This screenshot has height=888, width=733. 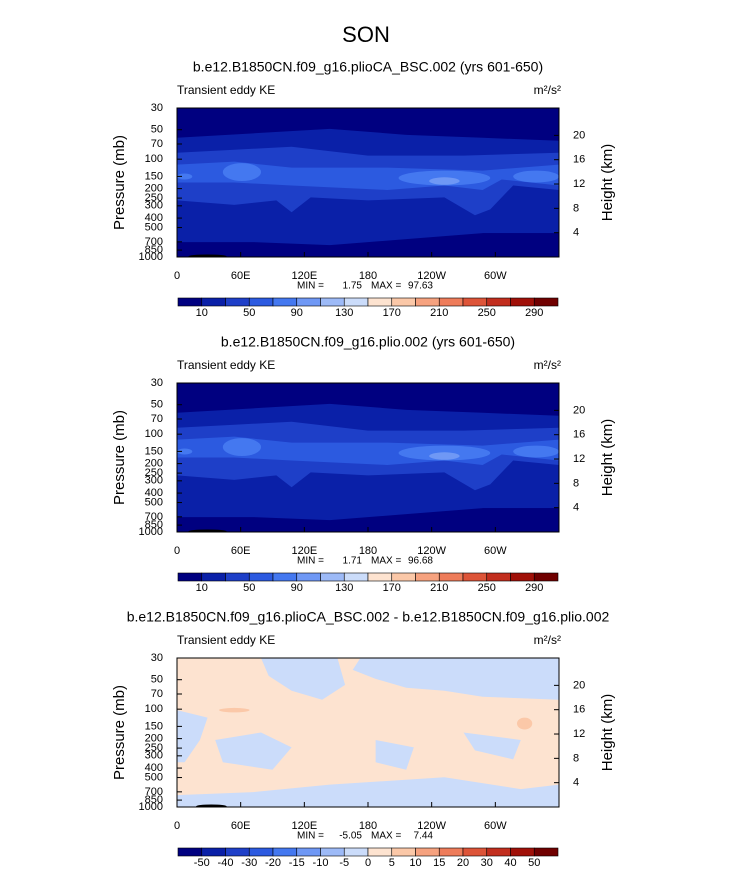 I want to click on y2-tick-label: 4, so click(x=576, y=783).